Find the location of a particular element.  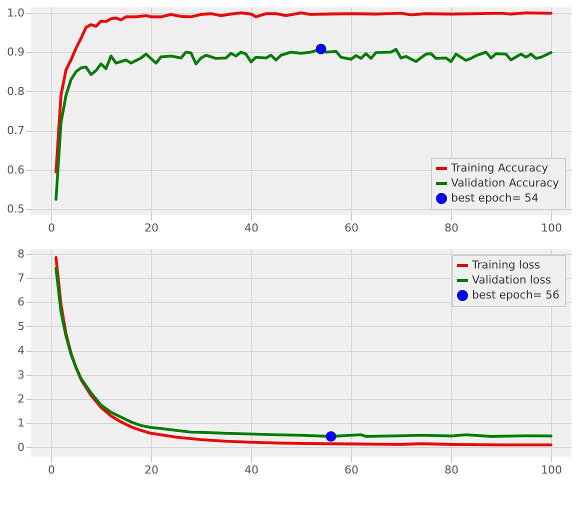

legend-label: Validation loss is located at coordinates (512, 280).